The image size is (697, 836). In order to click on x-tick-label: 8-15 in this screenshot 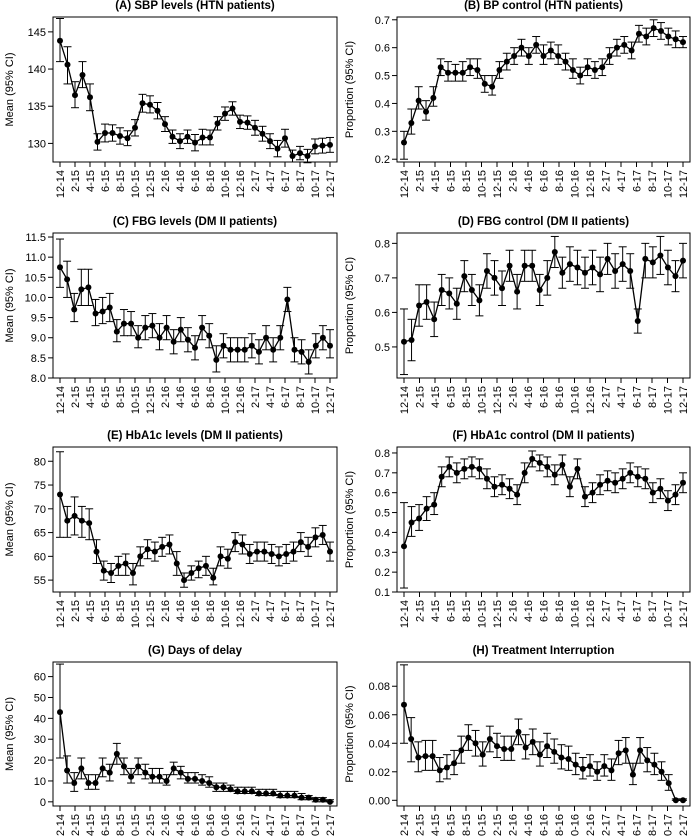, I will do `click(467, 397)`.